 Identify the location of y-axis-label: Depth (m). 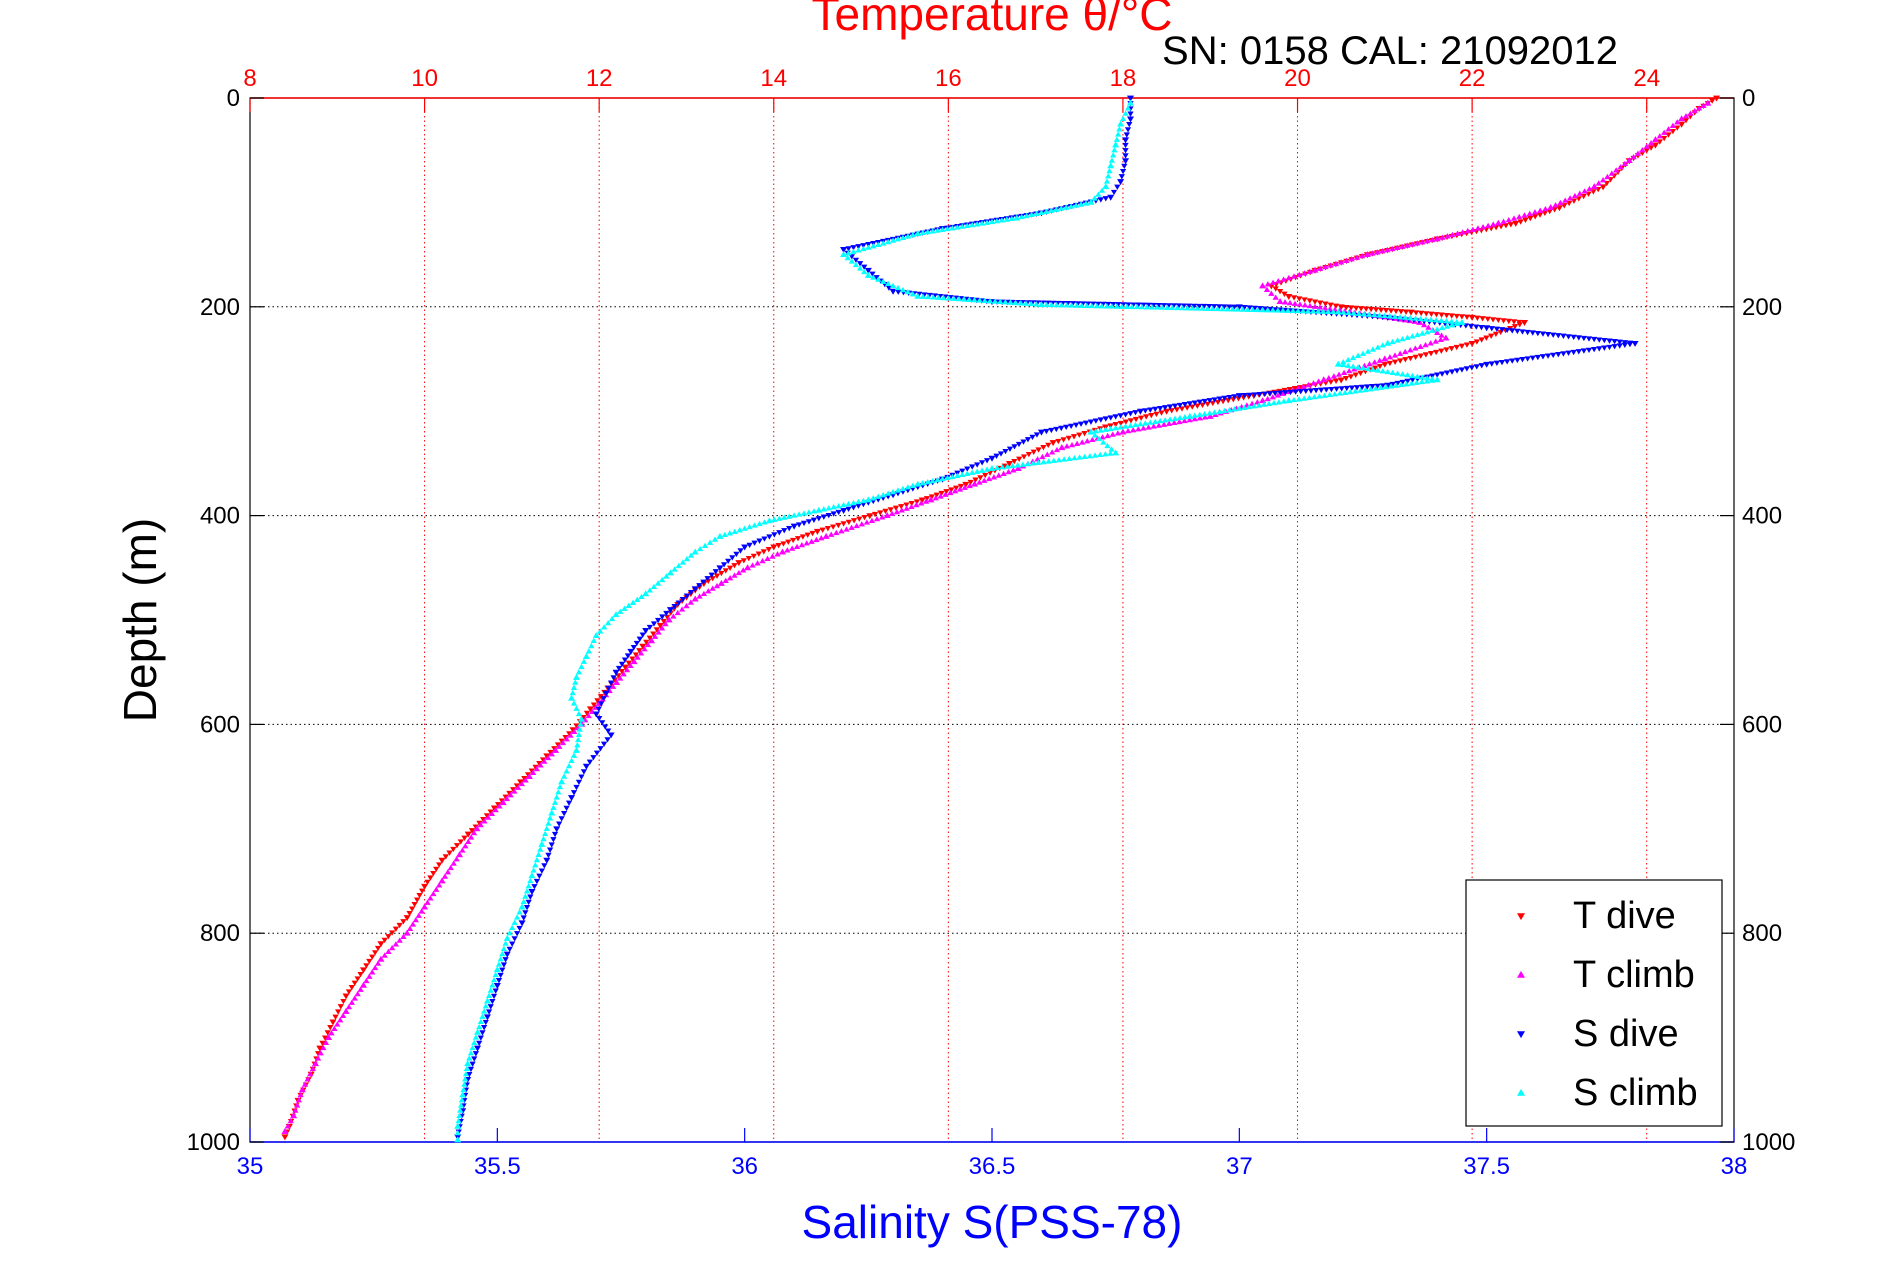
(140, 620).